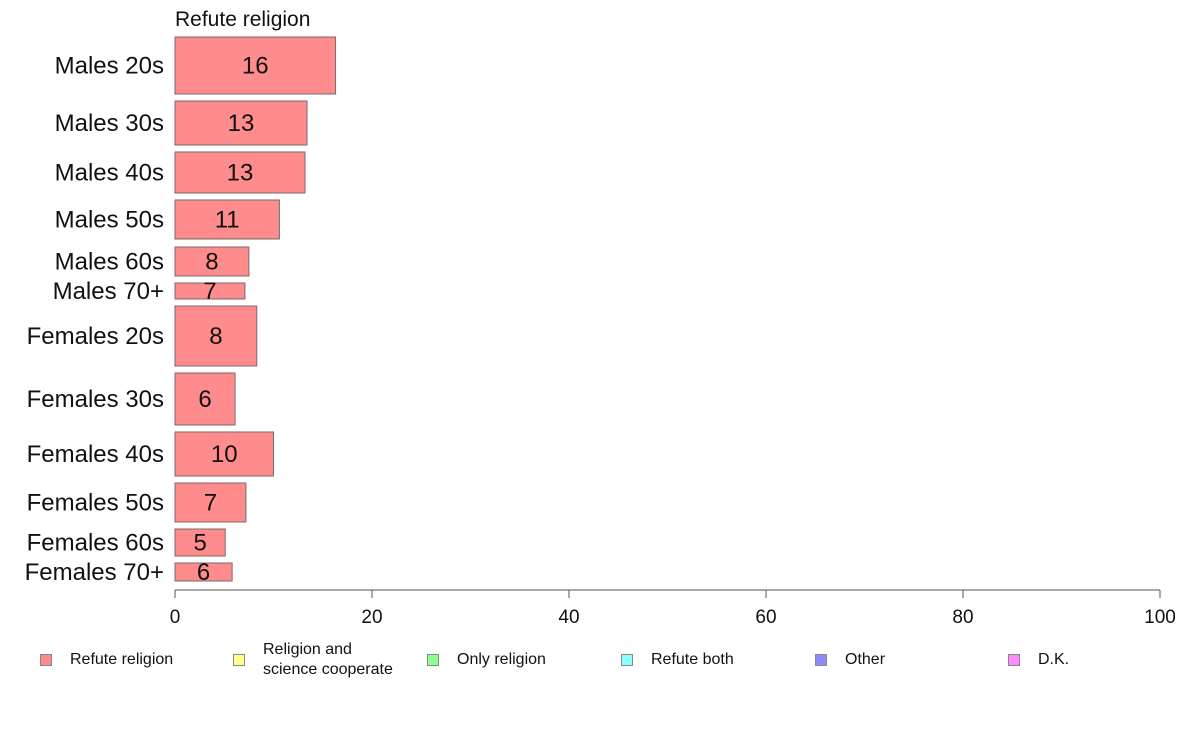 This screenshot has height=736, width=1188. Describe the element at coordinates (865, 659) in the screenshot. I see `legend-label: Other` at that location.